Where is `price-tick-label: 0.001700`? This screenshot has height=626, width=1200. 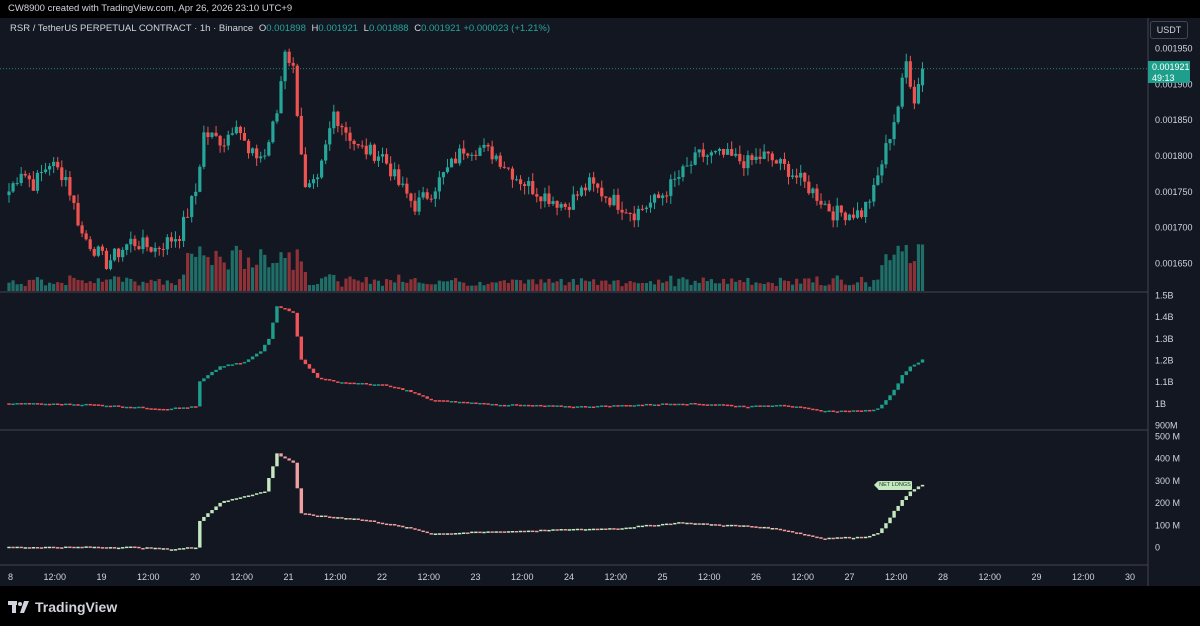
price-tick-label: 0.001700 is located at coordinates (1174, 228).